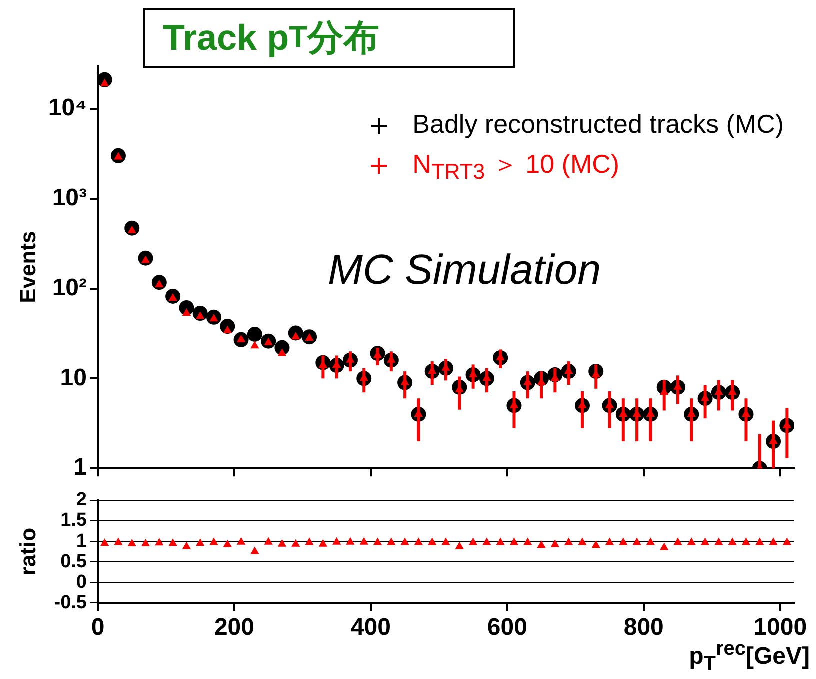 This screenshot has height=679, width=816. Describe the element at coordinates (234, 628) in the screenshot. I see `x-tick-label: 200` at that location.